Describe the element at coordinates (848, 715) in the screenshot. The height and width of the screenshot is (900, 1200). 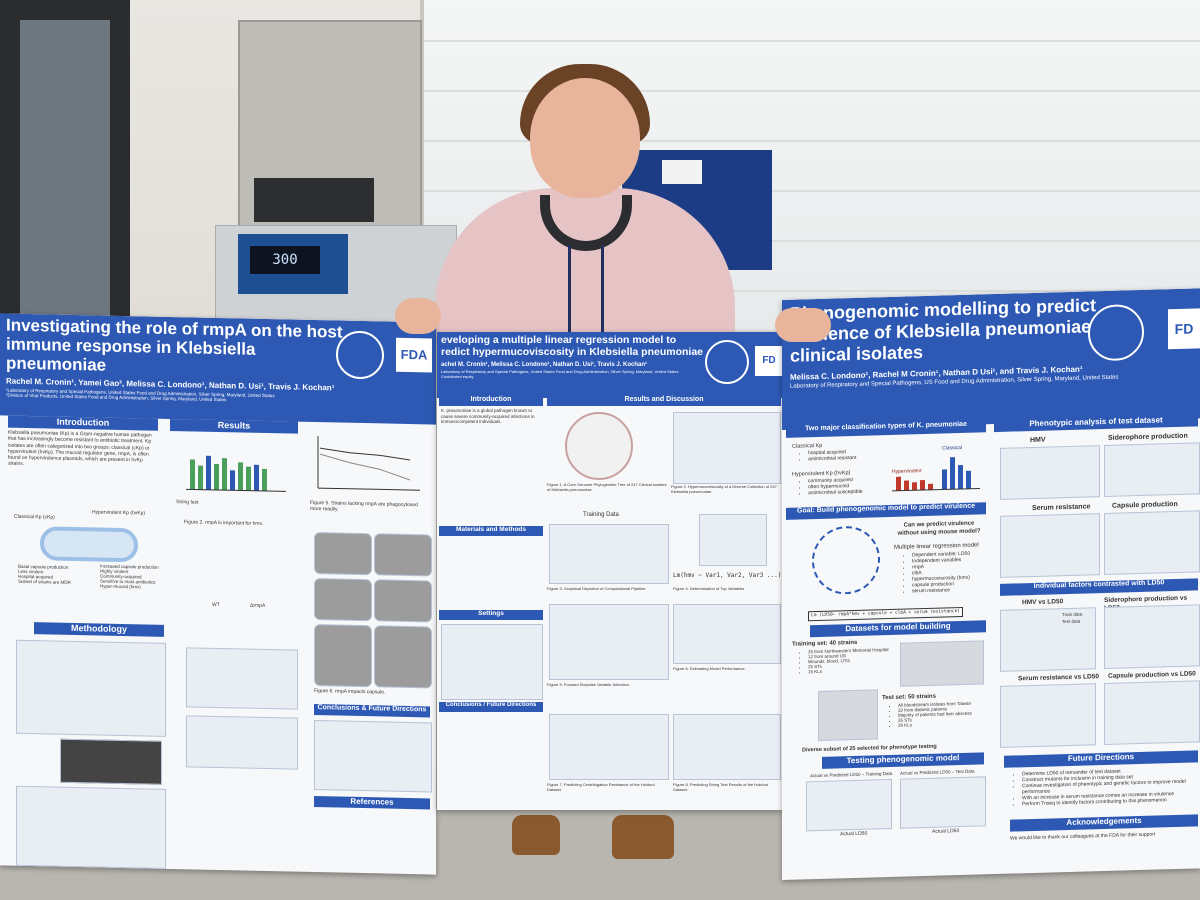
I see `taiwan-map` at that location.